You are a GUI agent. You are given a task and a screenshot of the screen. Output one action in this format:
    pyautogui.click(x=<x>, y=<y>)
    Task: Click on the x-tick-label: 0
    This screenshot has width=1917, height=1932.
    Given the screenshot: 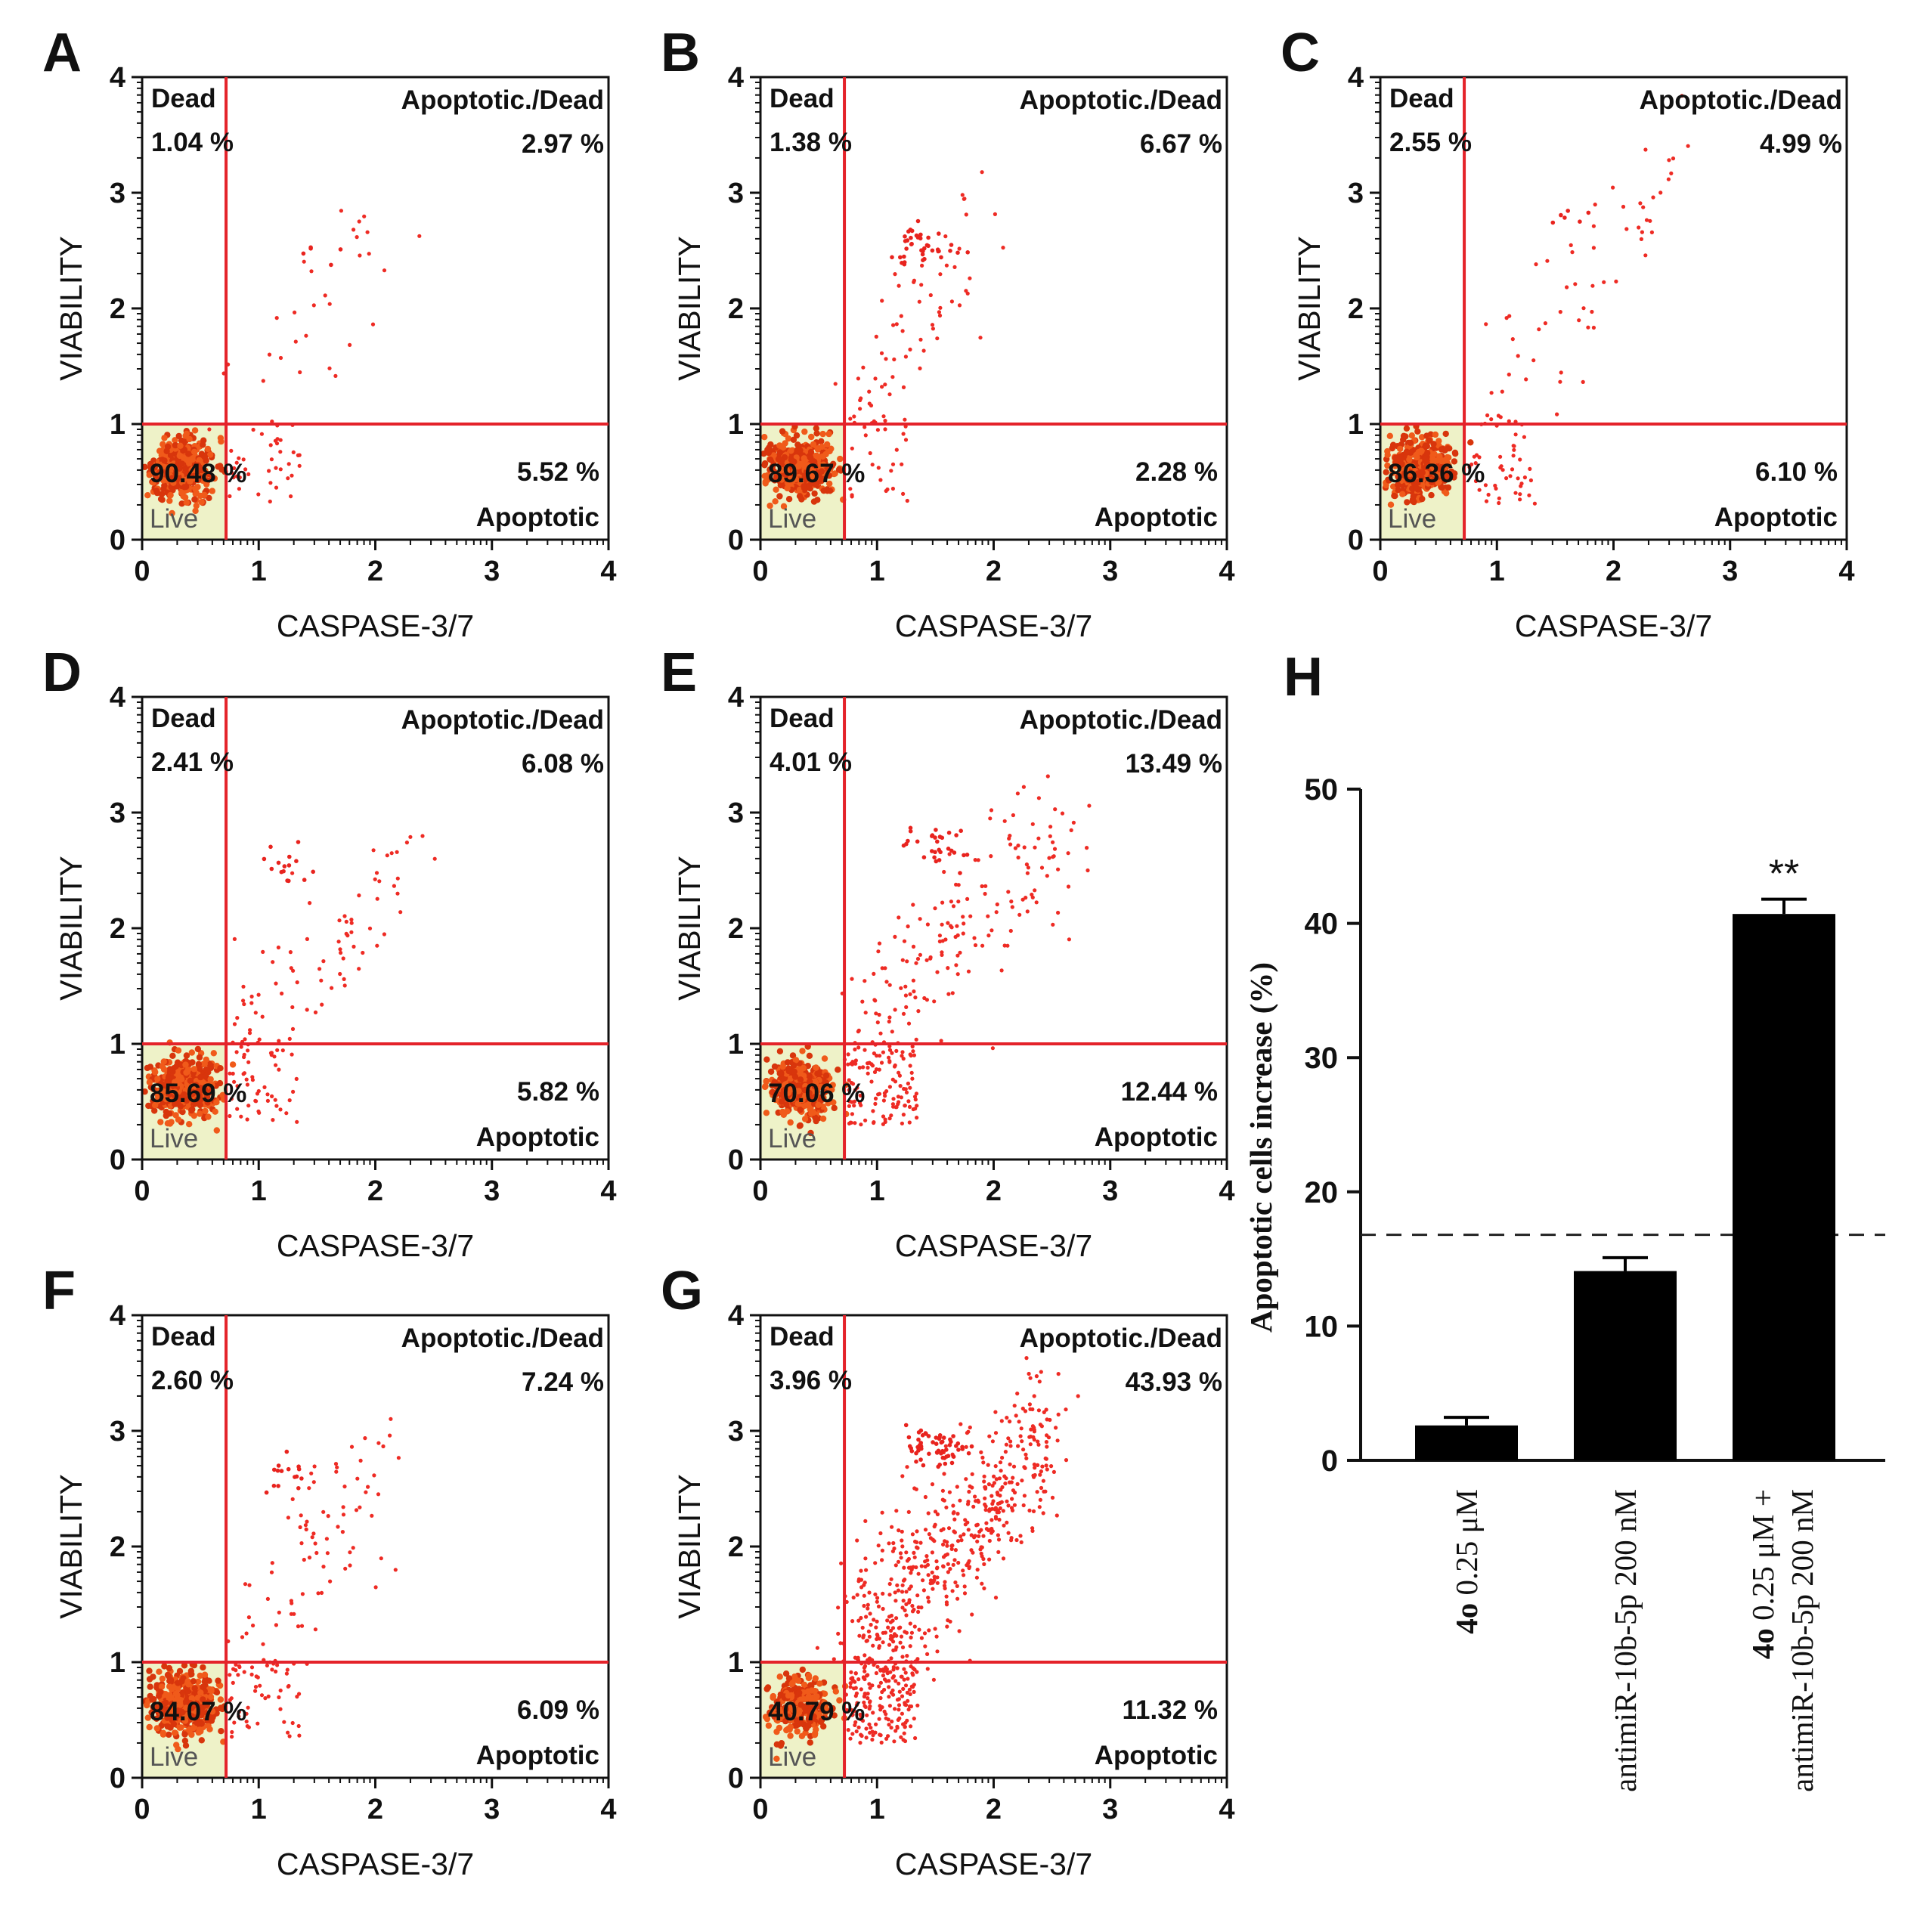 What is the action you would take?
    pyautogui.click(x=760, y=571)
    